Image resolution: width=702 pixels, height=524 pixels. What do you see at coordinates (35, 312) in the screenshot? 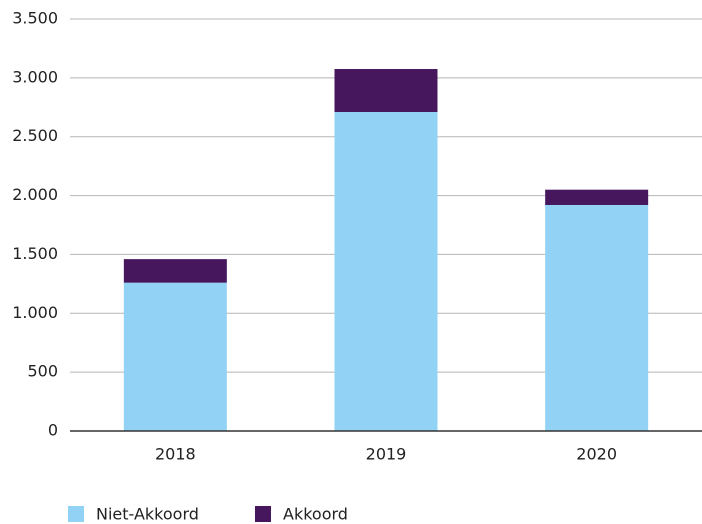
I see `y-tick-label: 1.000` at bounding box center [35, 312].